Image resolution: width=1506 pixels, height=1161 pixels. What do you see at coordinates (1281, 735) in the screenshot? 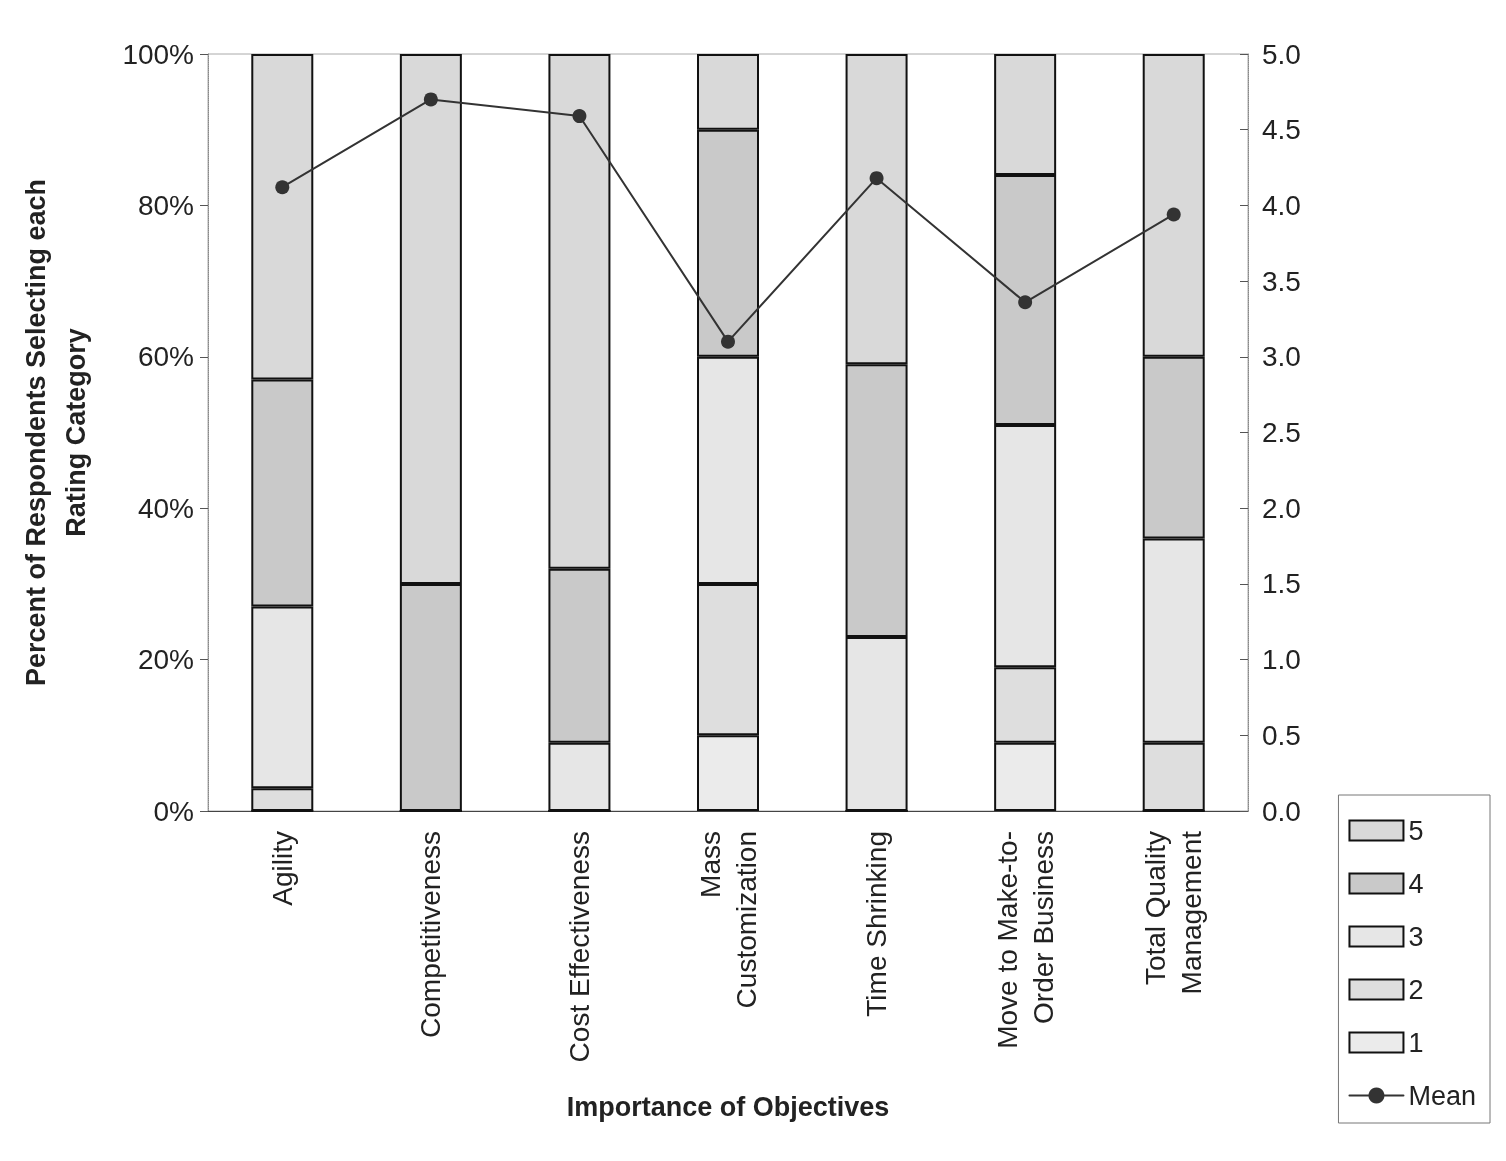
I see `y2-tick-label: 0.5` at bounding box center [1281, 735].